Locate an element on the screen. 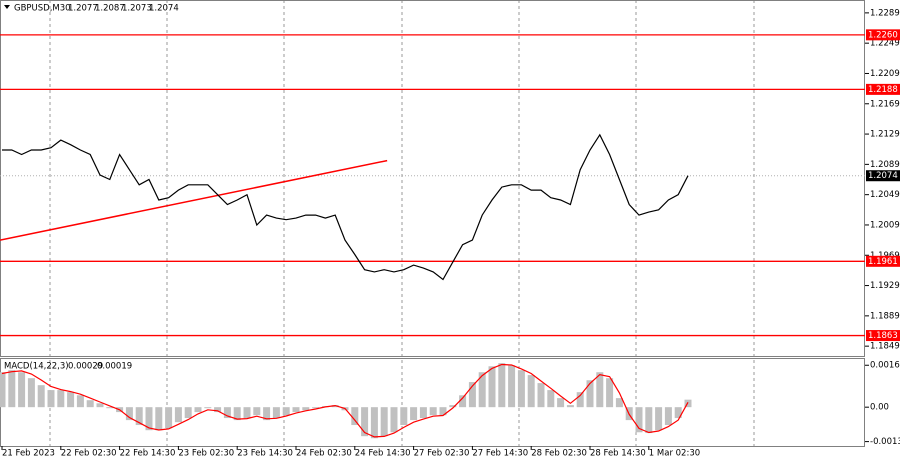 The image size is (900, 460). level-label: 1.2188 is located at coordinates (883, 90).